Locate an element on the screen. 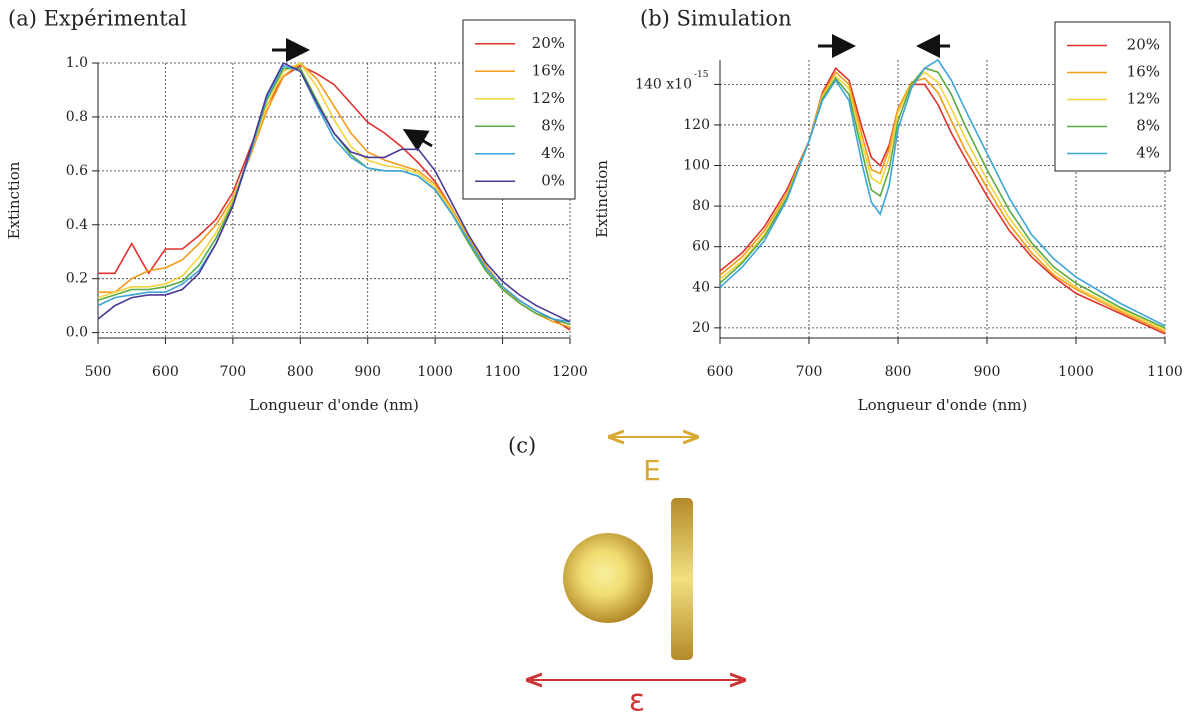 The width and height of the screenshot is (1193, 722). y-tick-label: 0.6 is located at coordinates (77, 171).